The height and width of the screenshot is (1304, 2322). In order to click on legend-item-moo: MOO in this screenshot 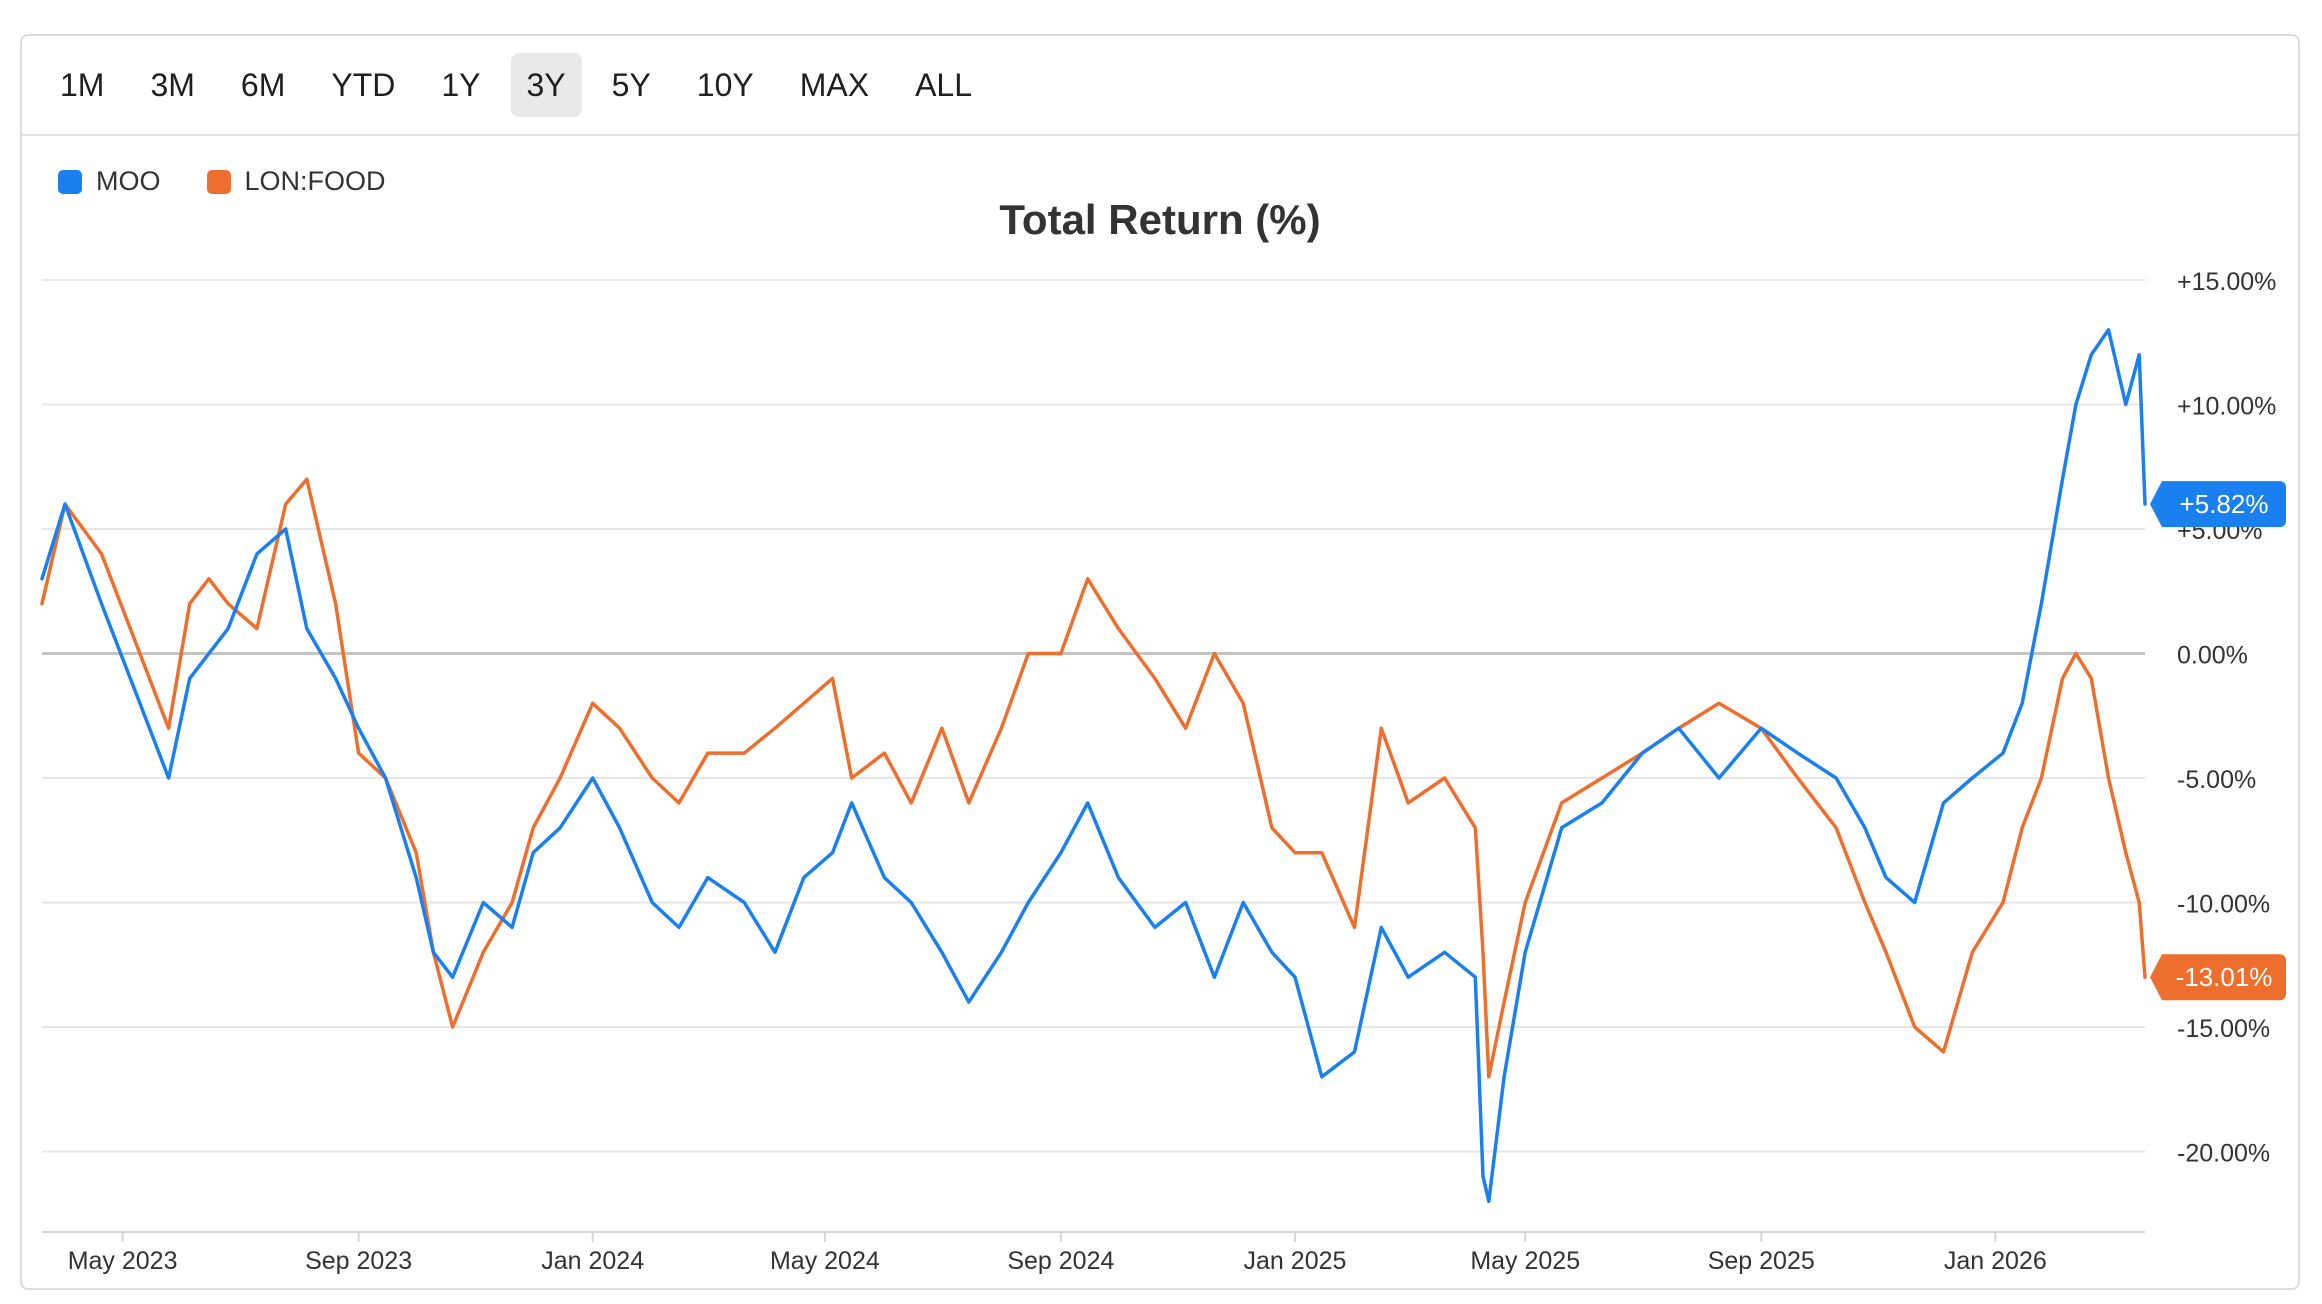, I will do `click(109, 181)`.